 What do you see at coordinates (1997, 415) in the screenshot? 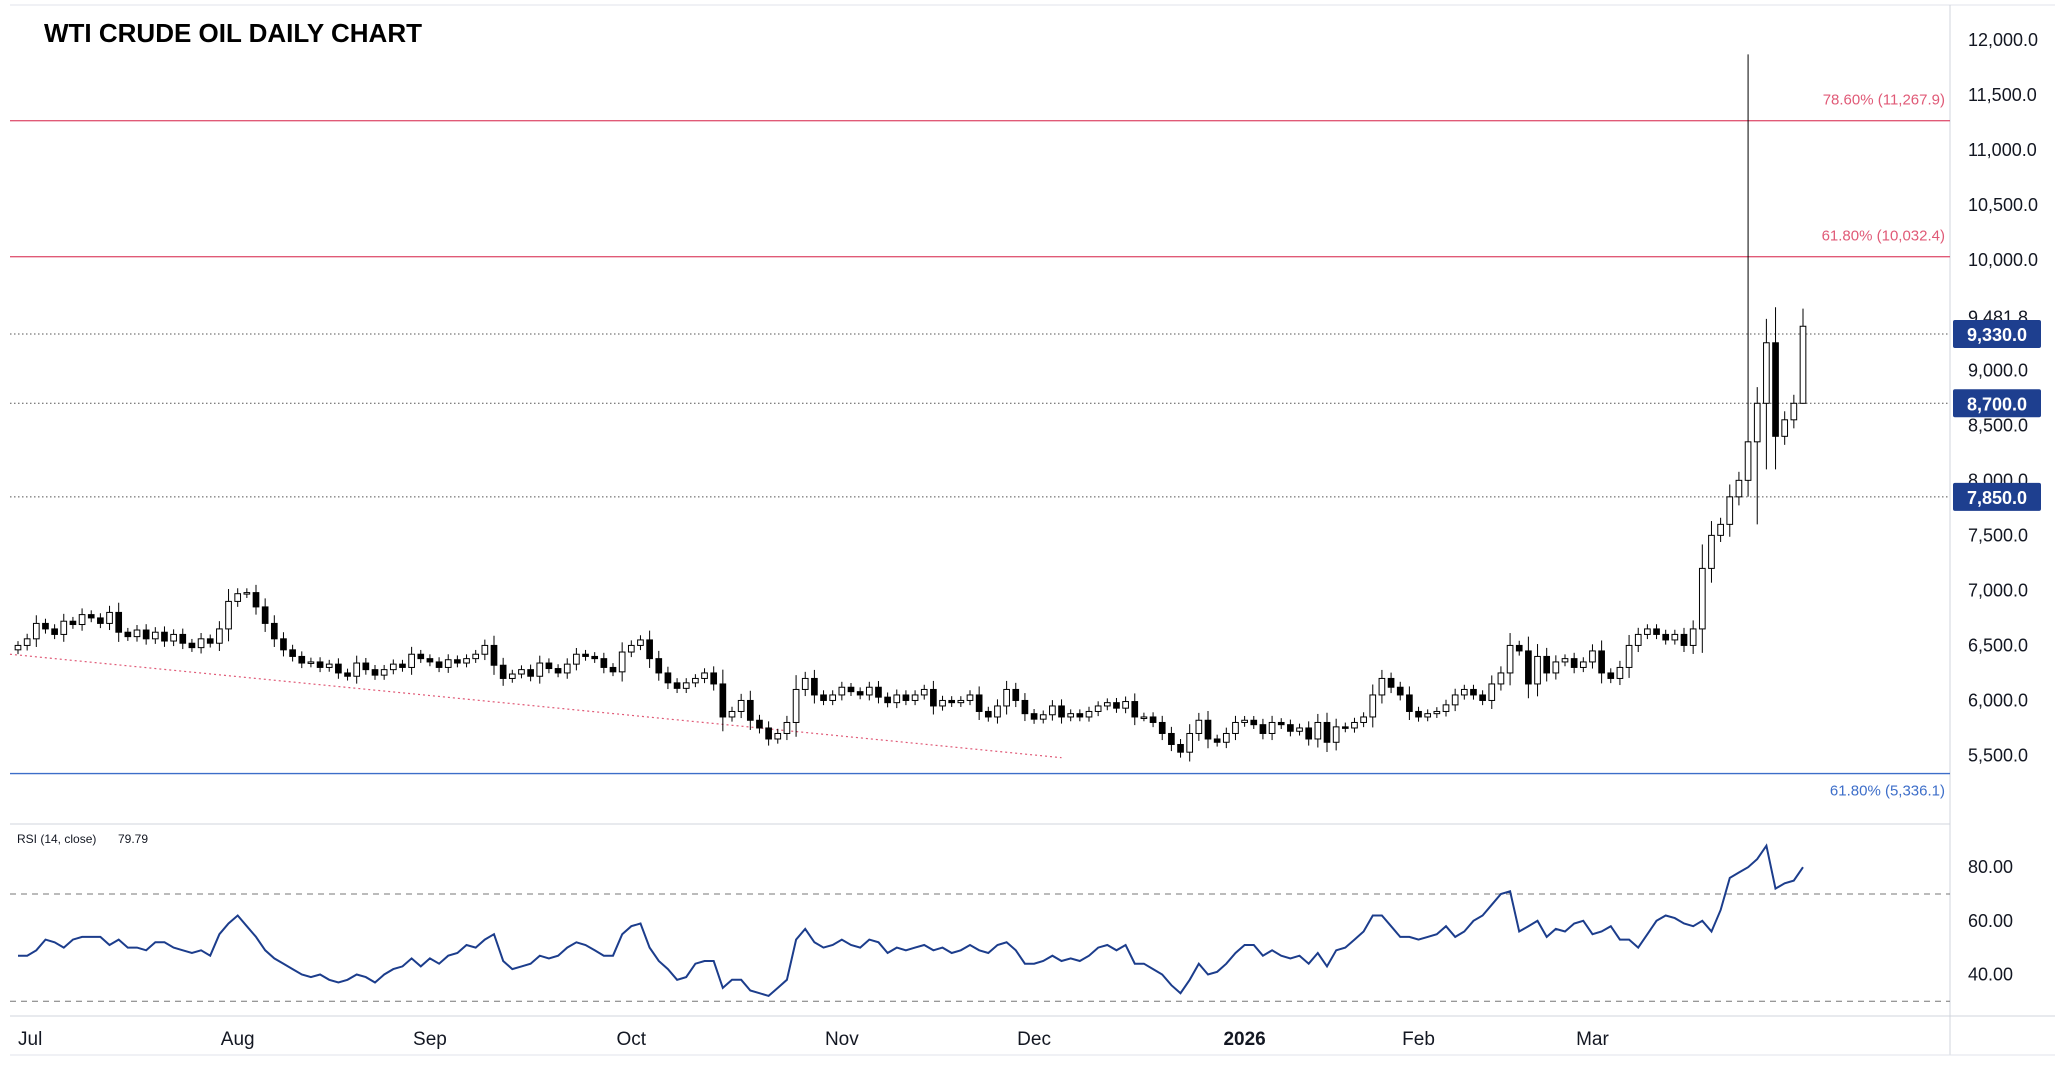
I see `price-tags: 9,330.0 8,700.0 7,850.0` at bounding box center [1997, 415].